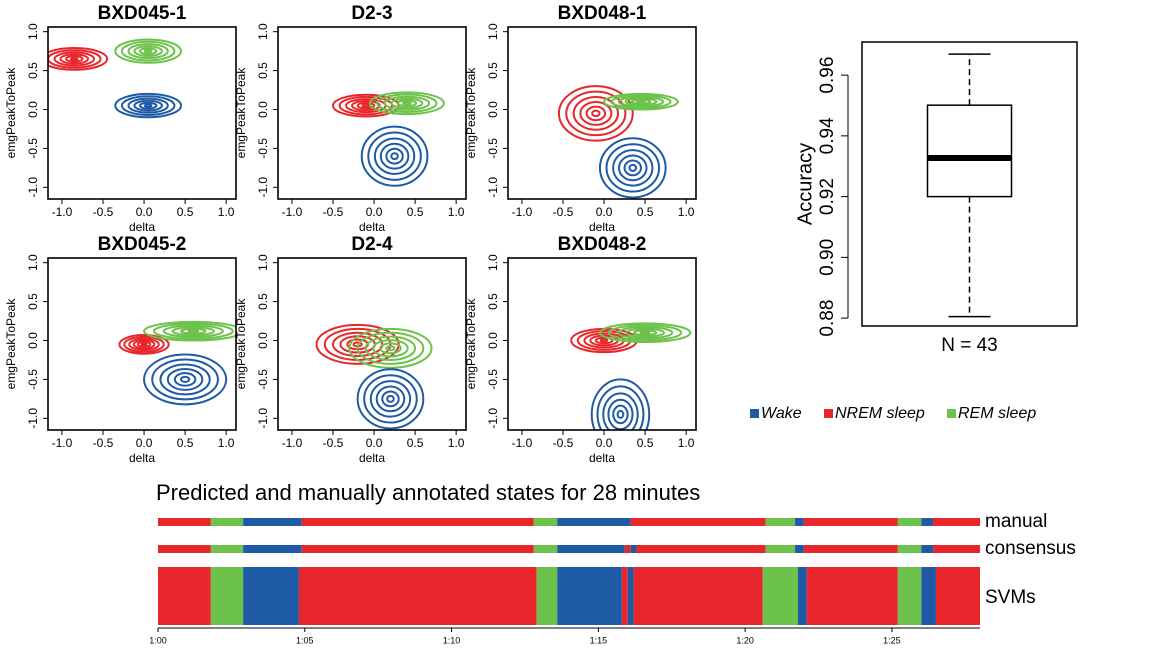  Describe the element at coordinates (602, 227) in the screenshot. I see `x-axis-label: delta` at that location.